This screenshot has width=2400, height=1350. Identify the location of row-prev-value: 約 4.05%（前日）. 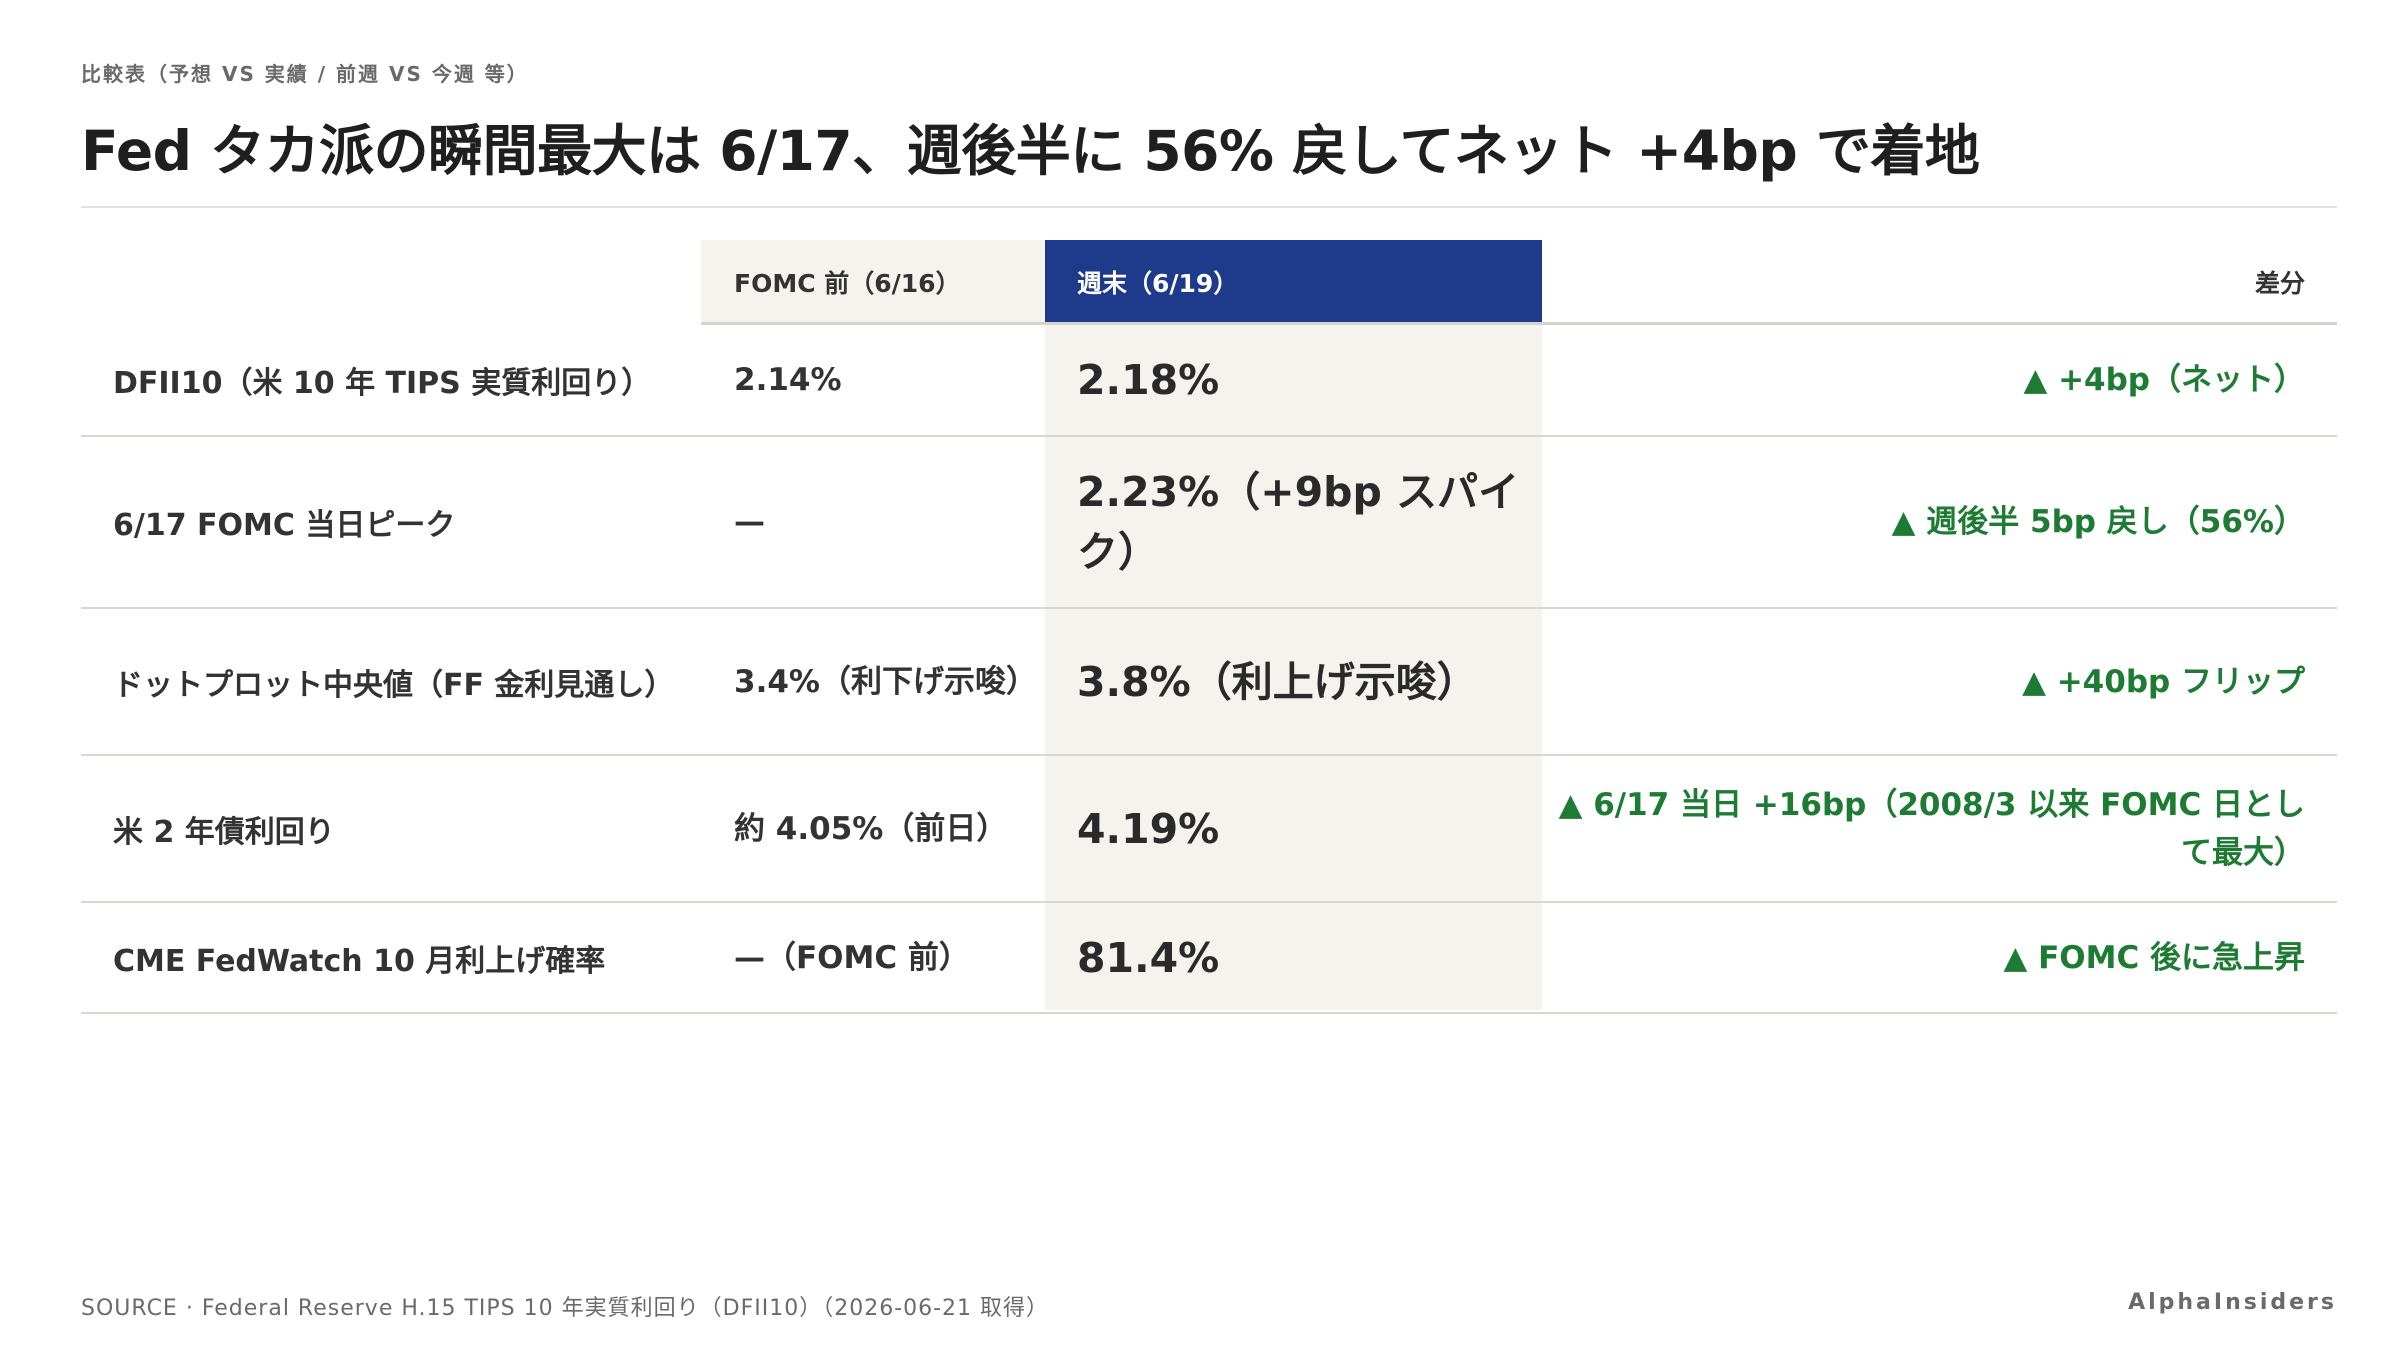
(871, 828).